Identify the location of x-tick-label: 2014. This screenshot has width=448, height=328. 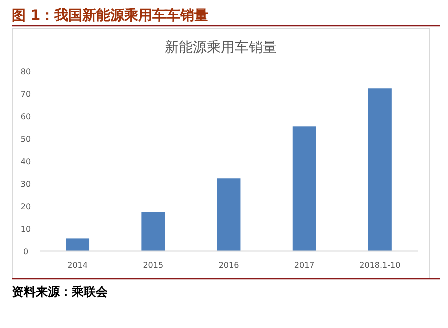
(78, 265).